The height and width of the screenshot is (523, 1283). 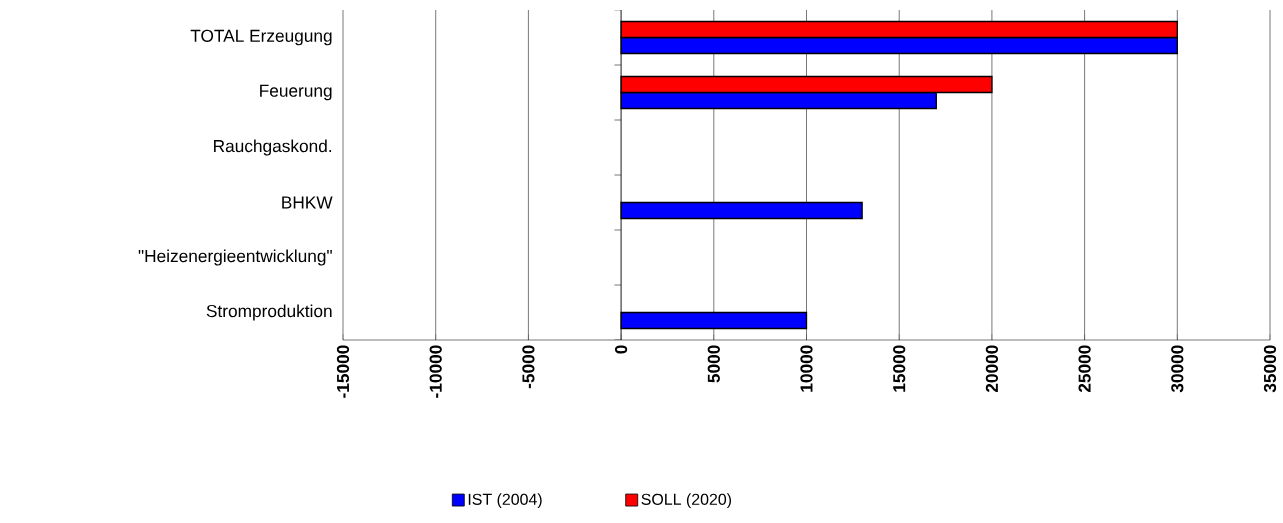 What do you see at coordinates (307, 202) in the screenshot?
I see `y-tick-label: BHKW` at bounding box center [307, 202].